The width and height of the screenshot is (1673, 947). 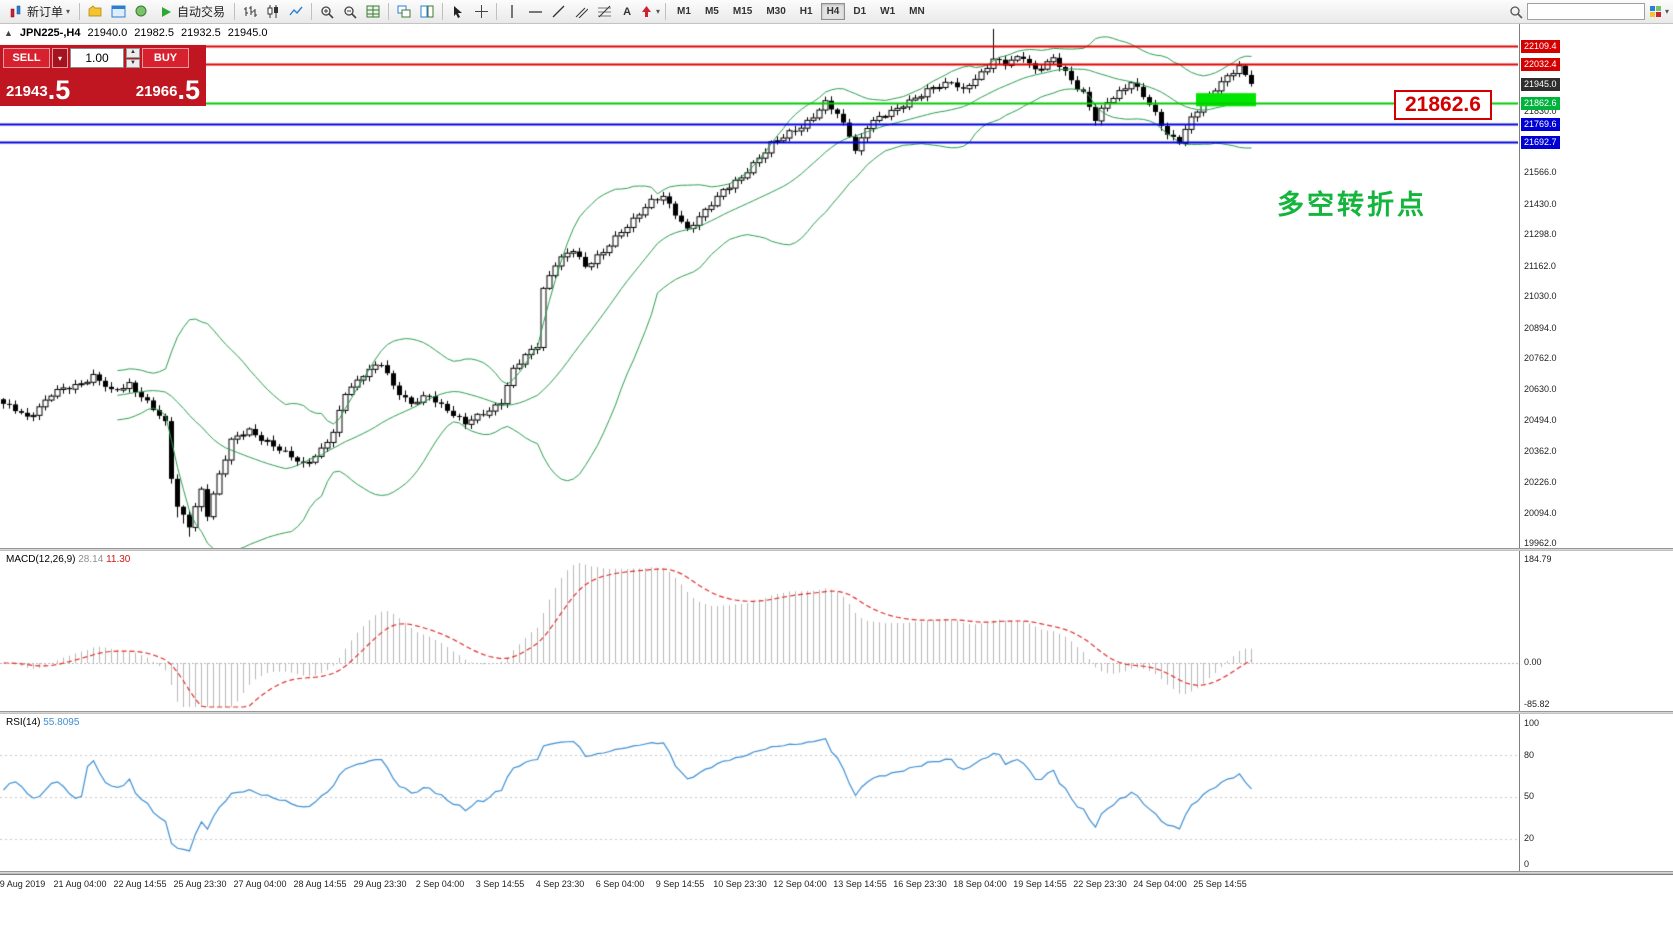 I want to click on channel-icon, so click(x=581, y=12).